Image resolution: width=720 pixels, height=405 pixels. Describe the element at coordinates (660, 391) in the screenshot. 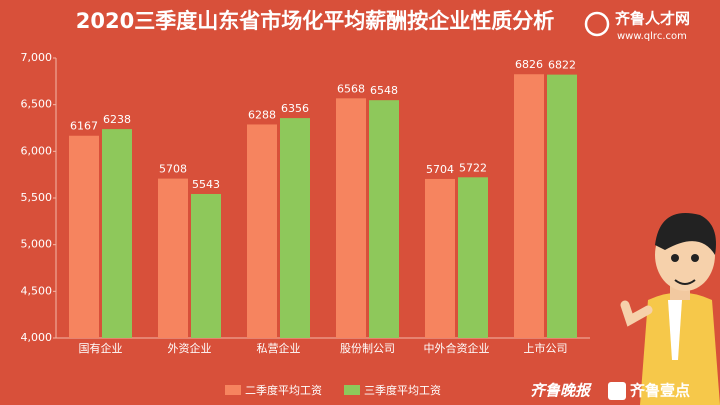

I see `footer-logo: 齐鲁壹点` at that location.